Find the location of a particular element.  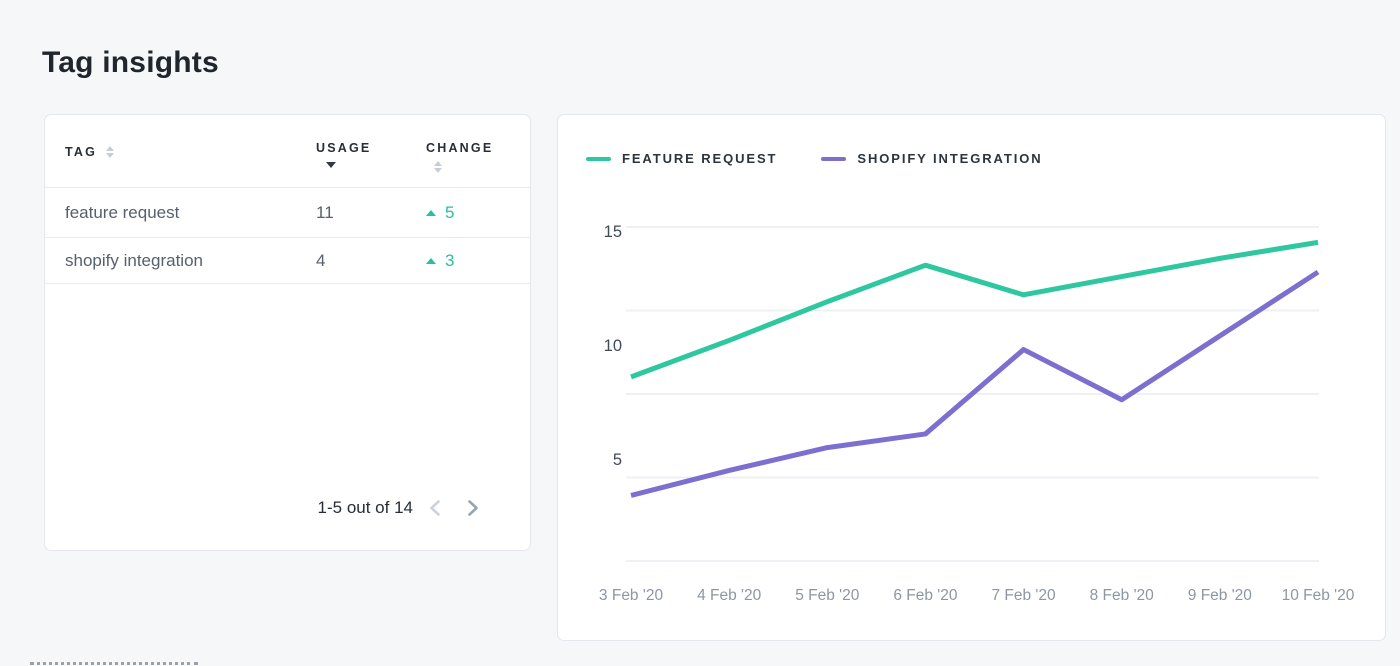

pagination: 1-5 out of 14 is located at coordinates (399, 508).